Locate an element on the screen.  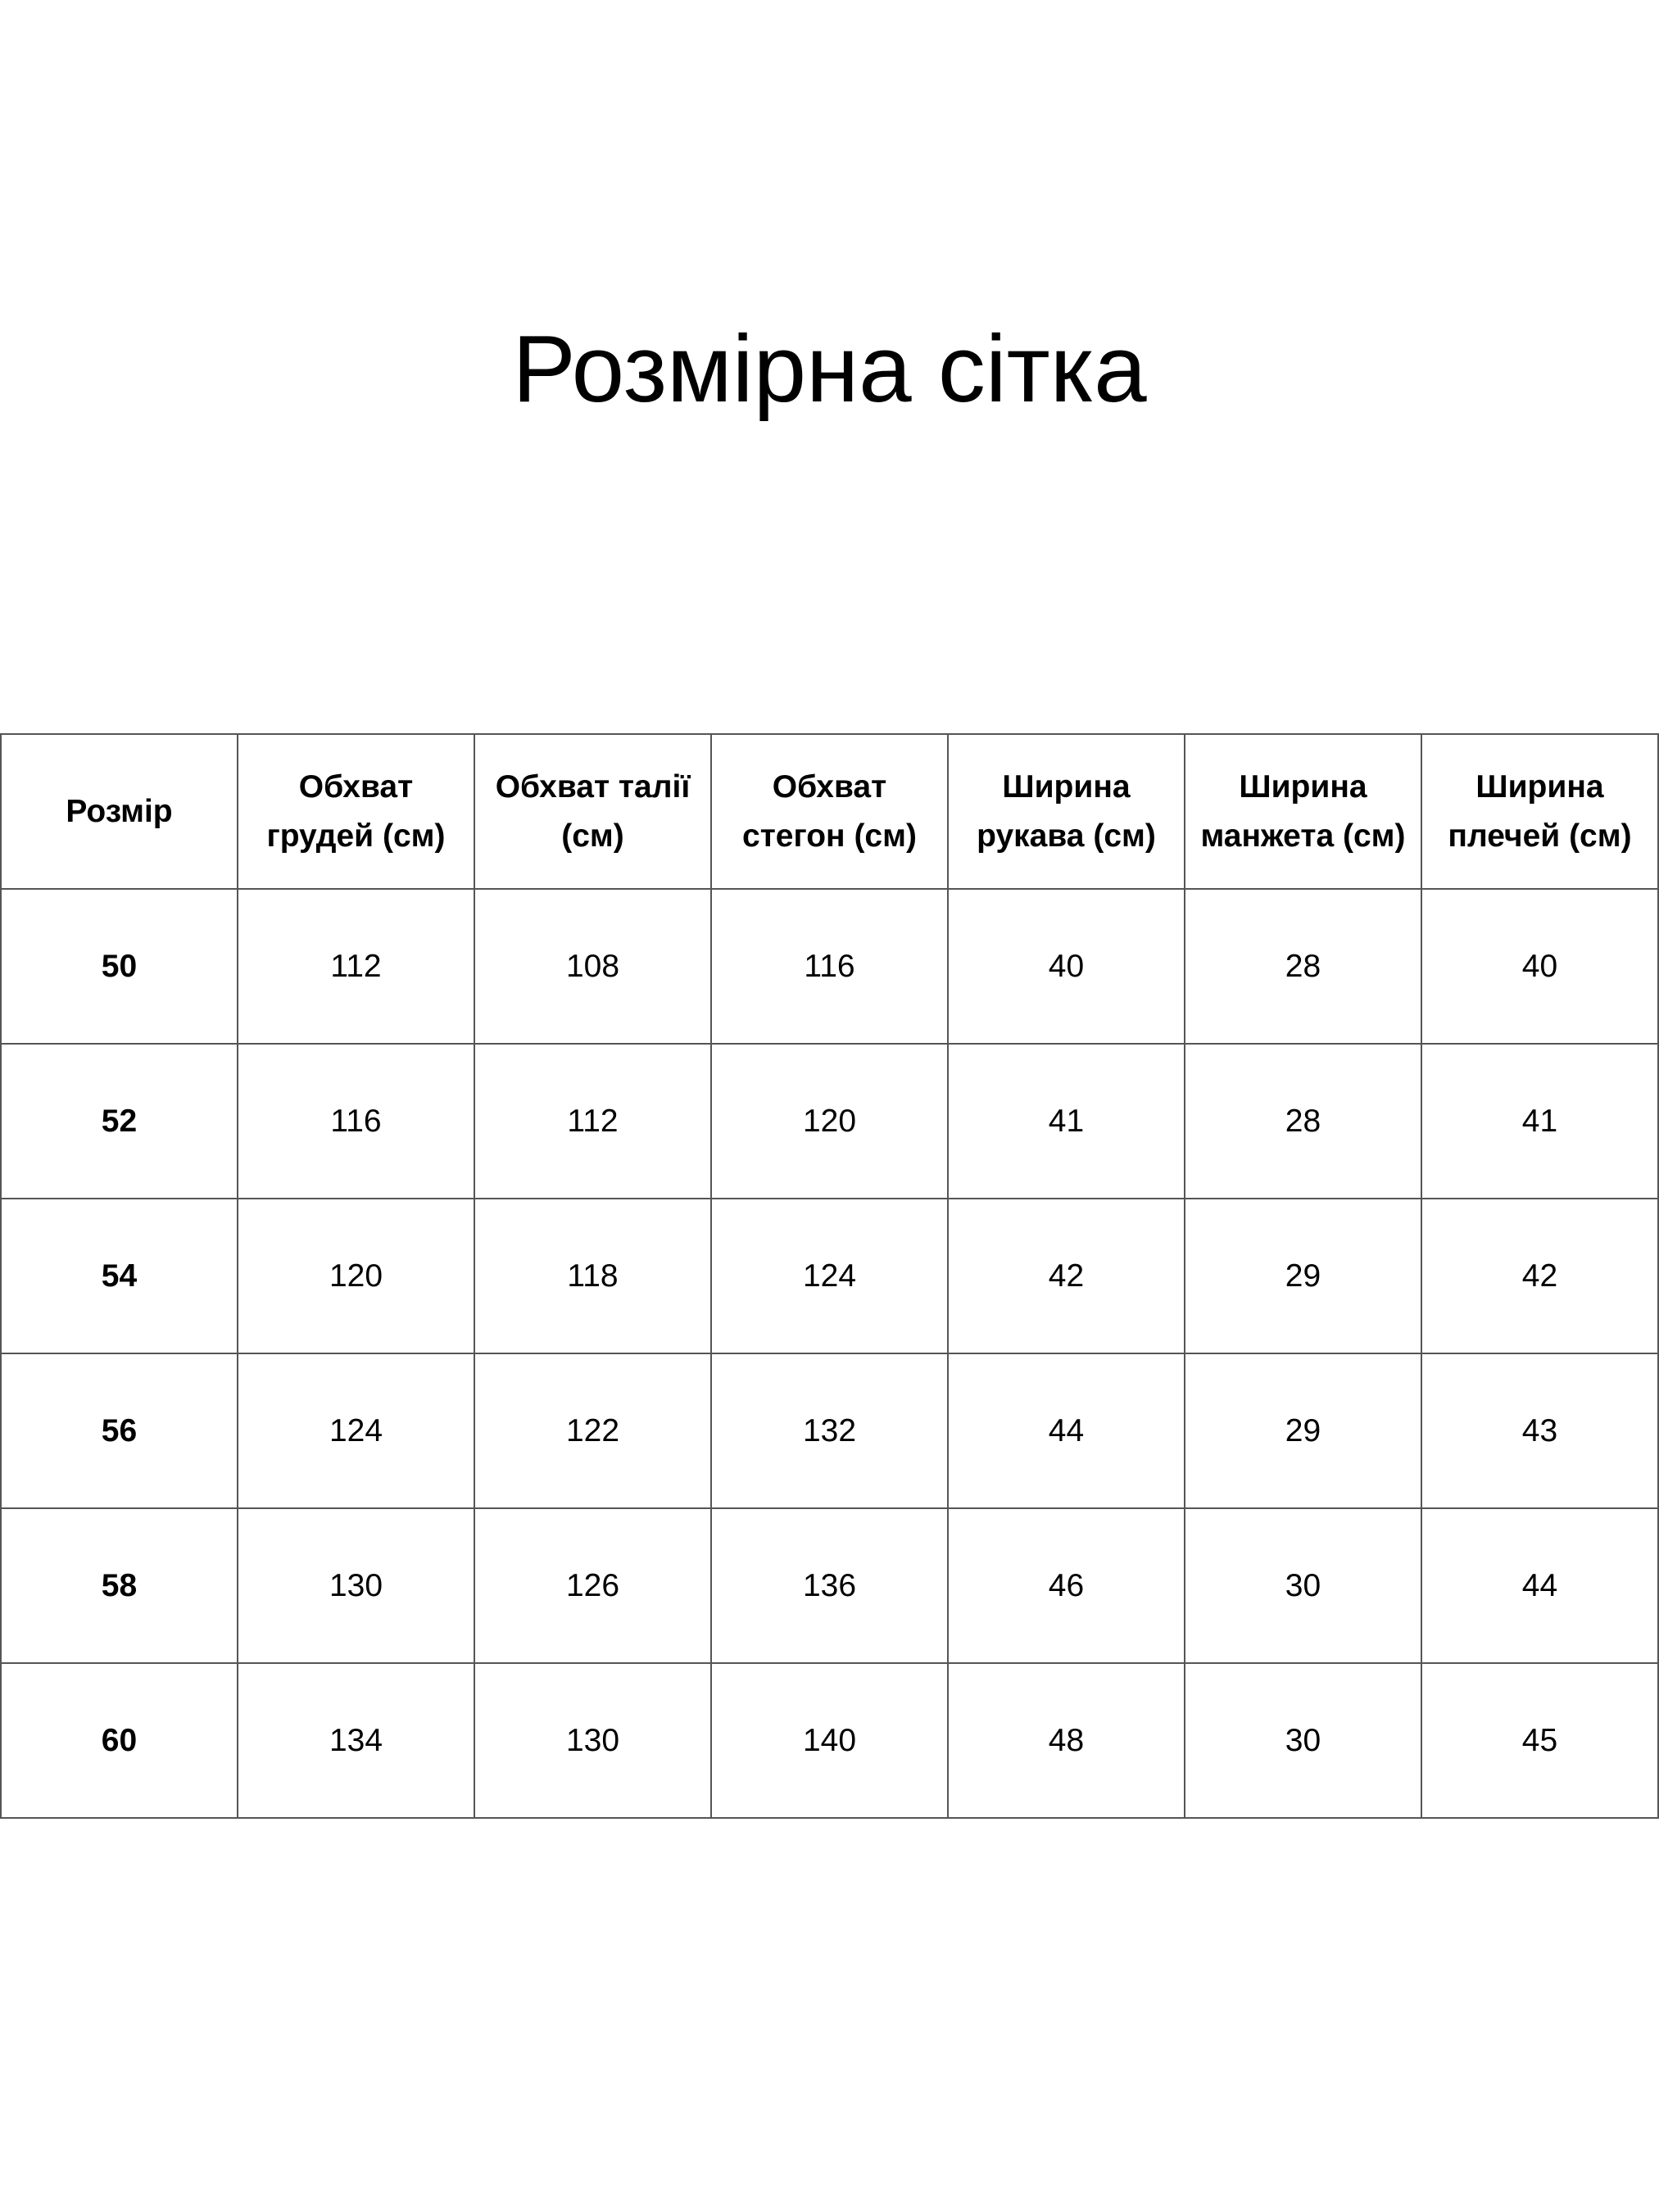
size-cell: 50 is located at coordinates (119, 966).